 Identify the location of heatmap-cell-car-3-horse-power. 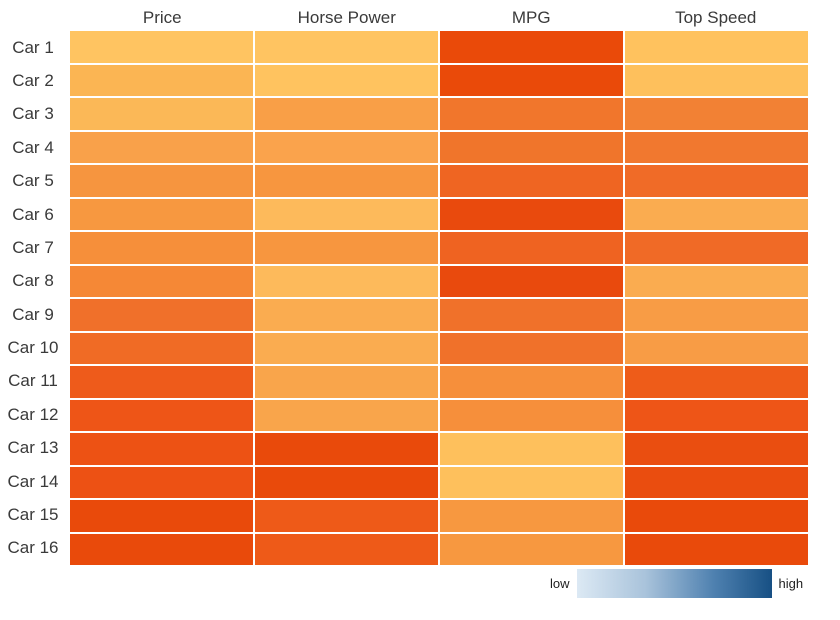
(346, 114).